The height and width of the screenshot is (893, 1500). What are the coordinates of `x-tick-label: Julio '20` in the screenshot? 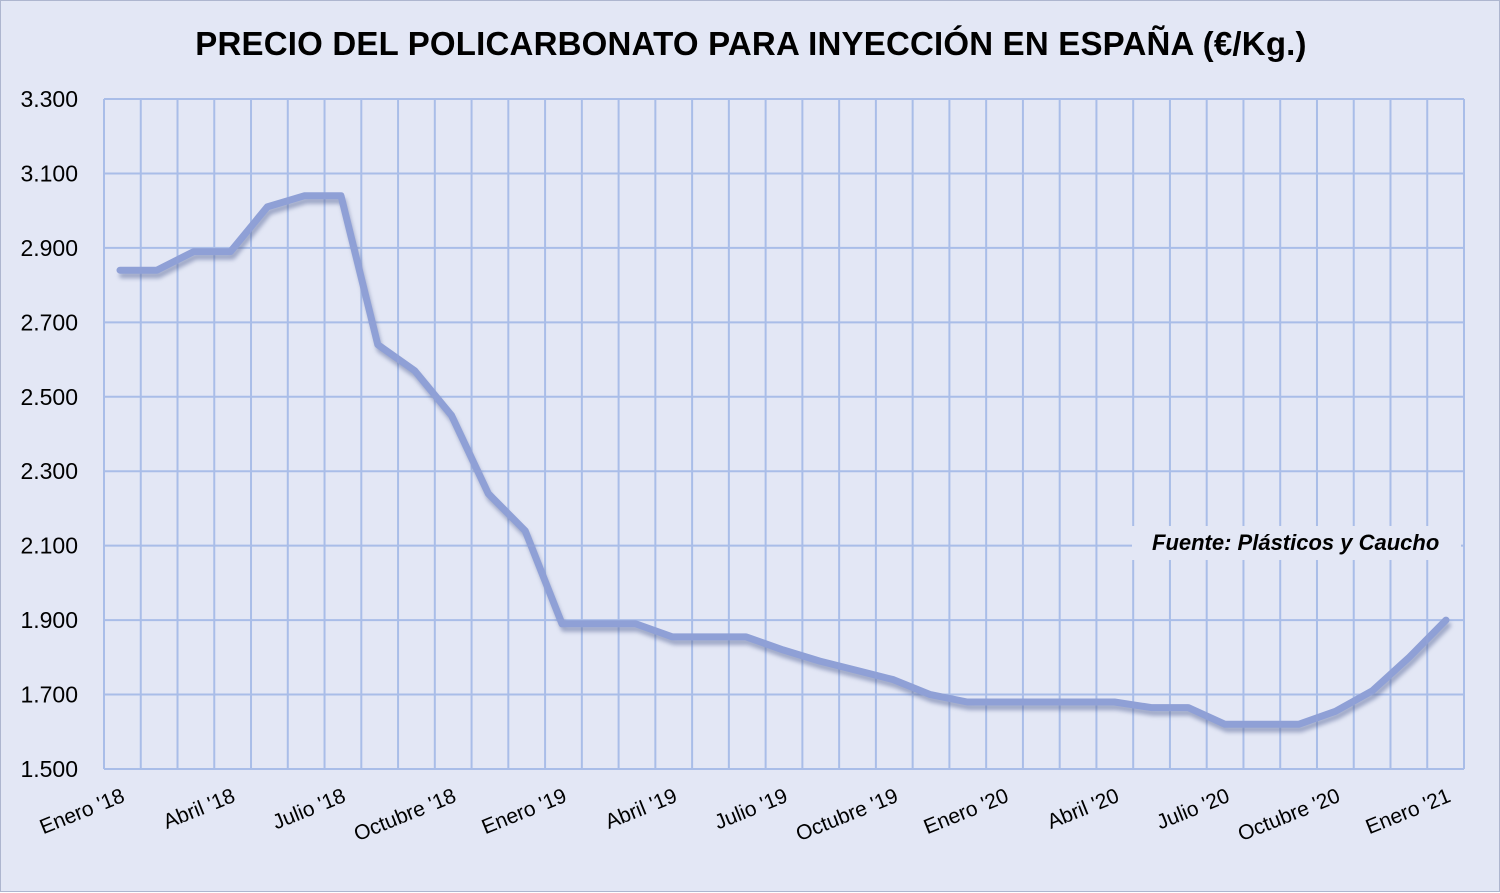 It's located at (1192, 809).